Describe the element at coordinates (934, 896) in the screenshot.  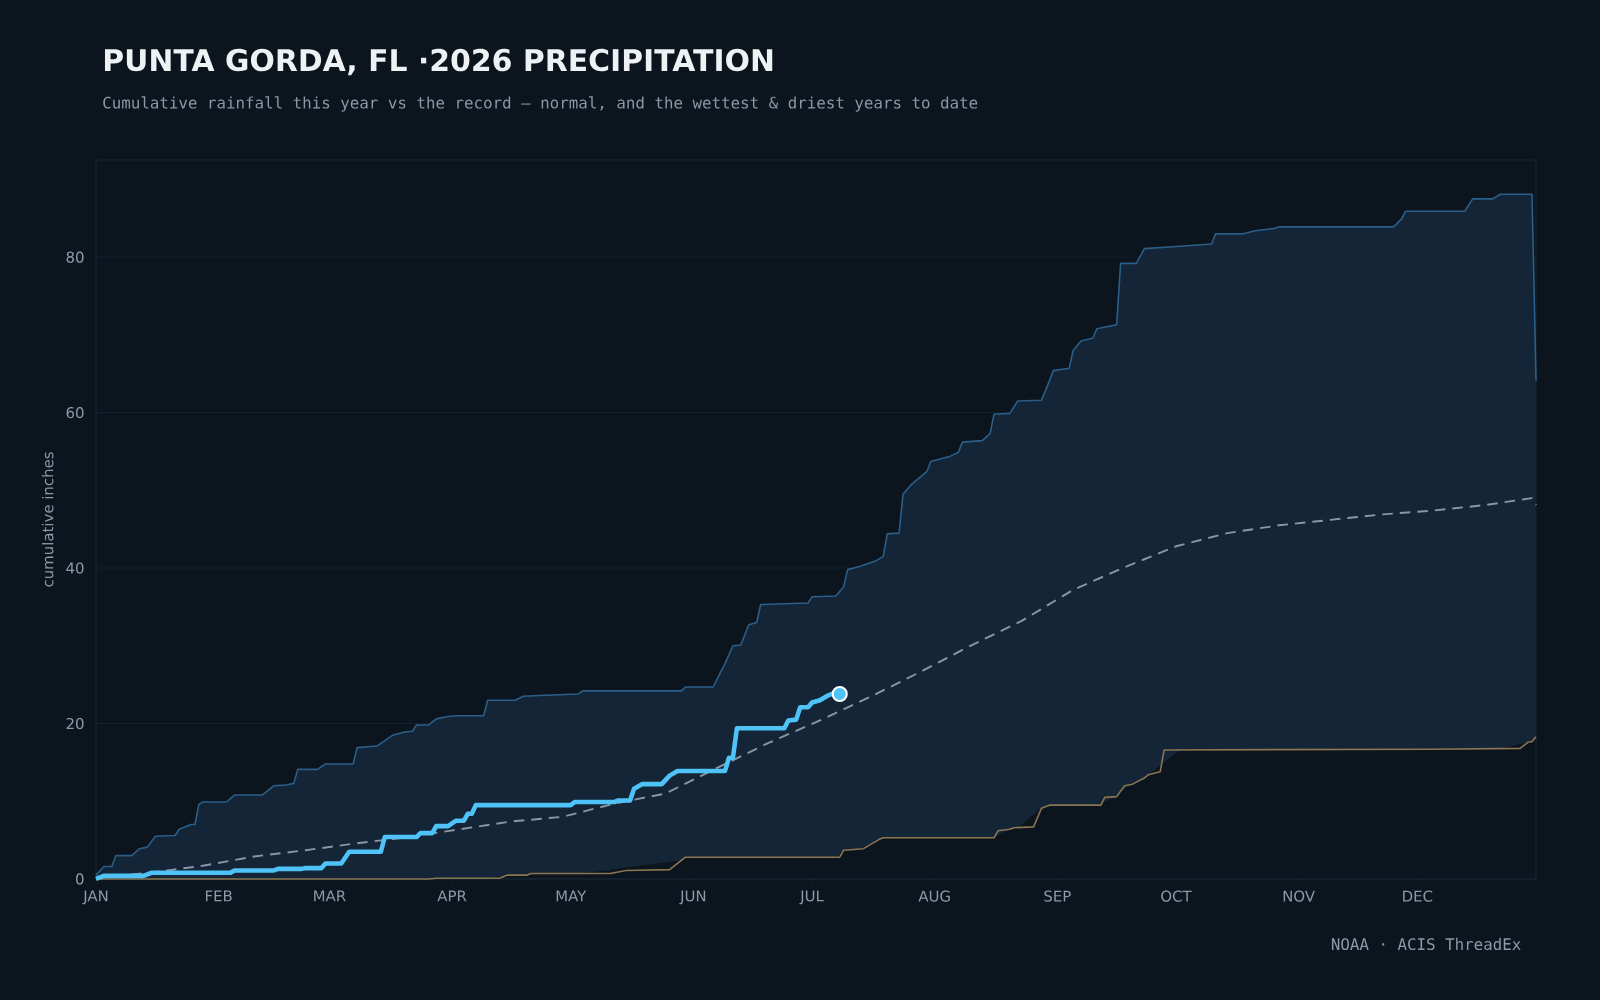
I see `x-tick-label: AUG` at that location.